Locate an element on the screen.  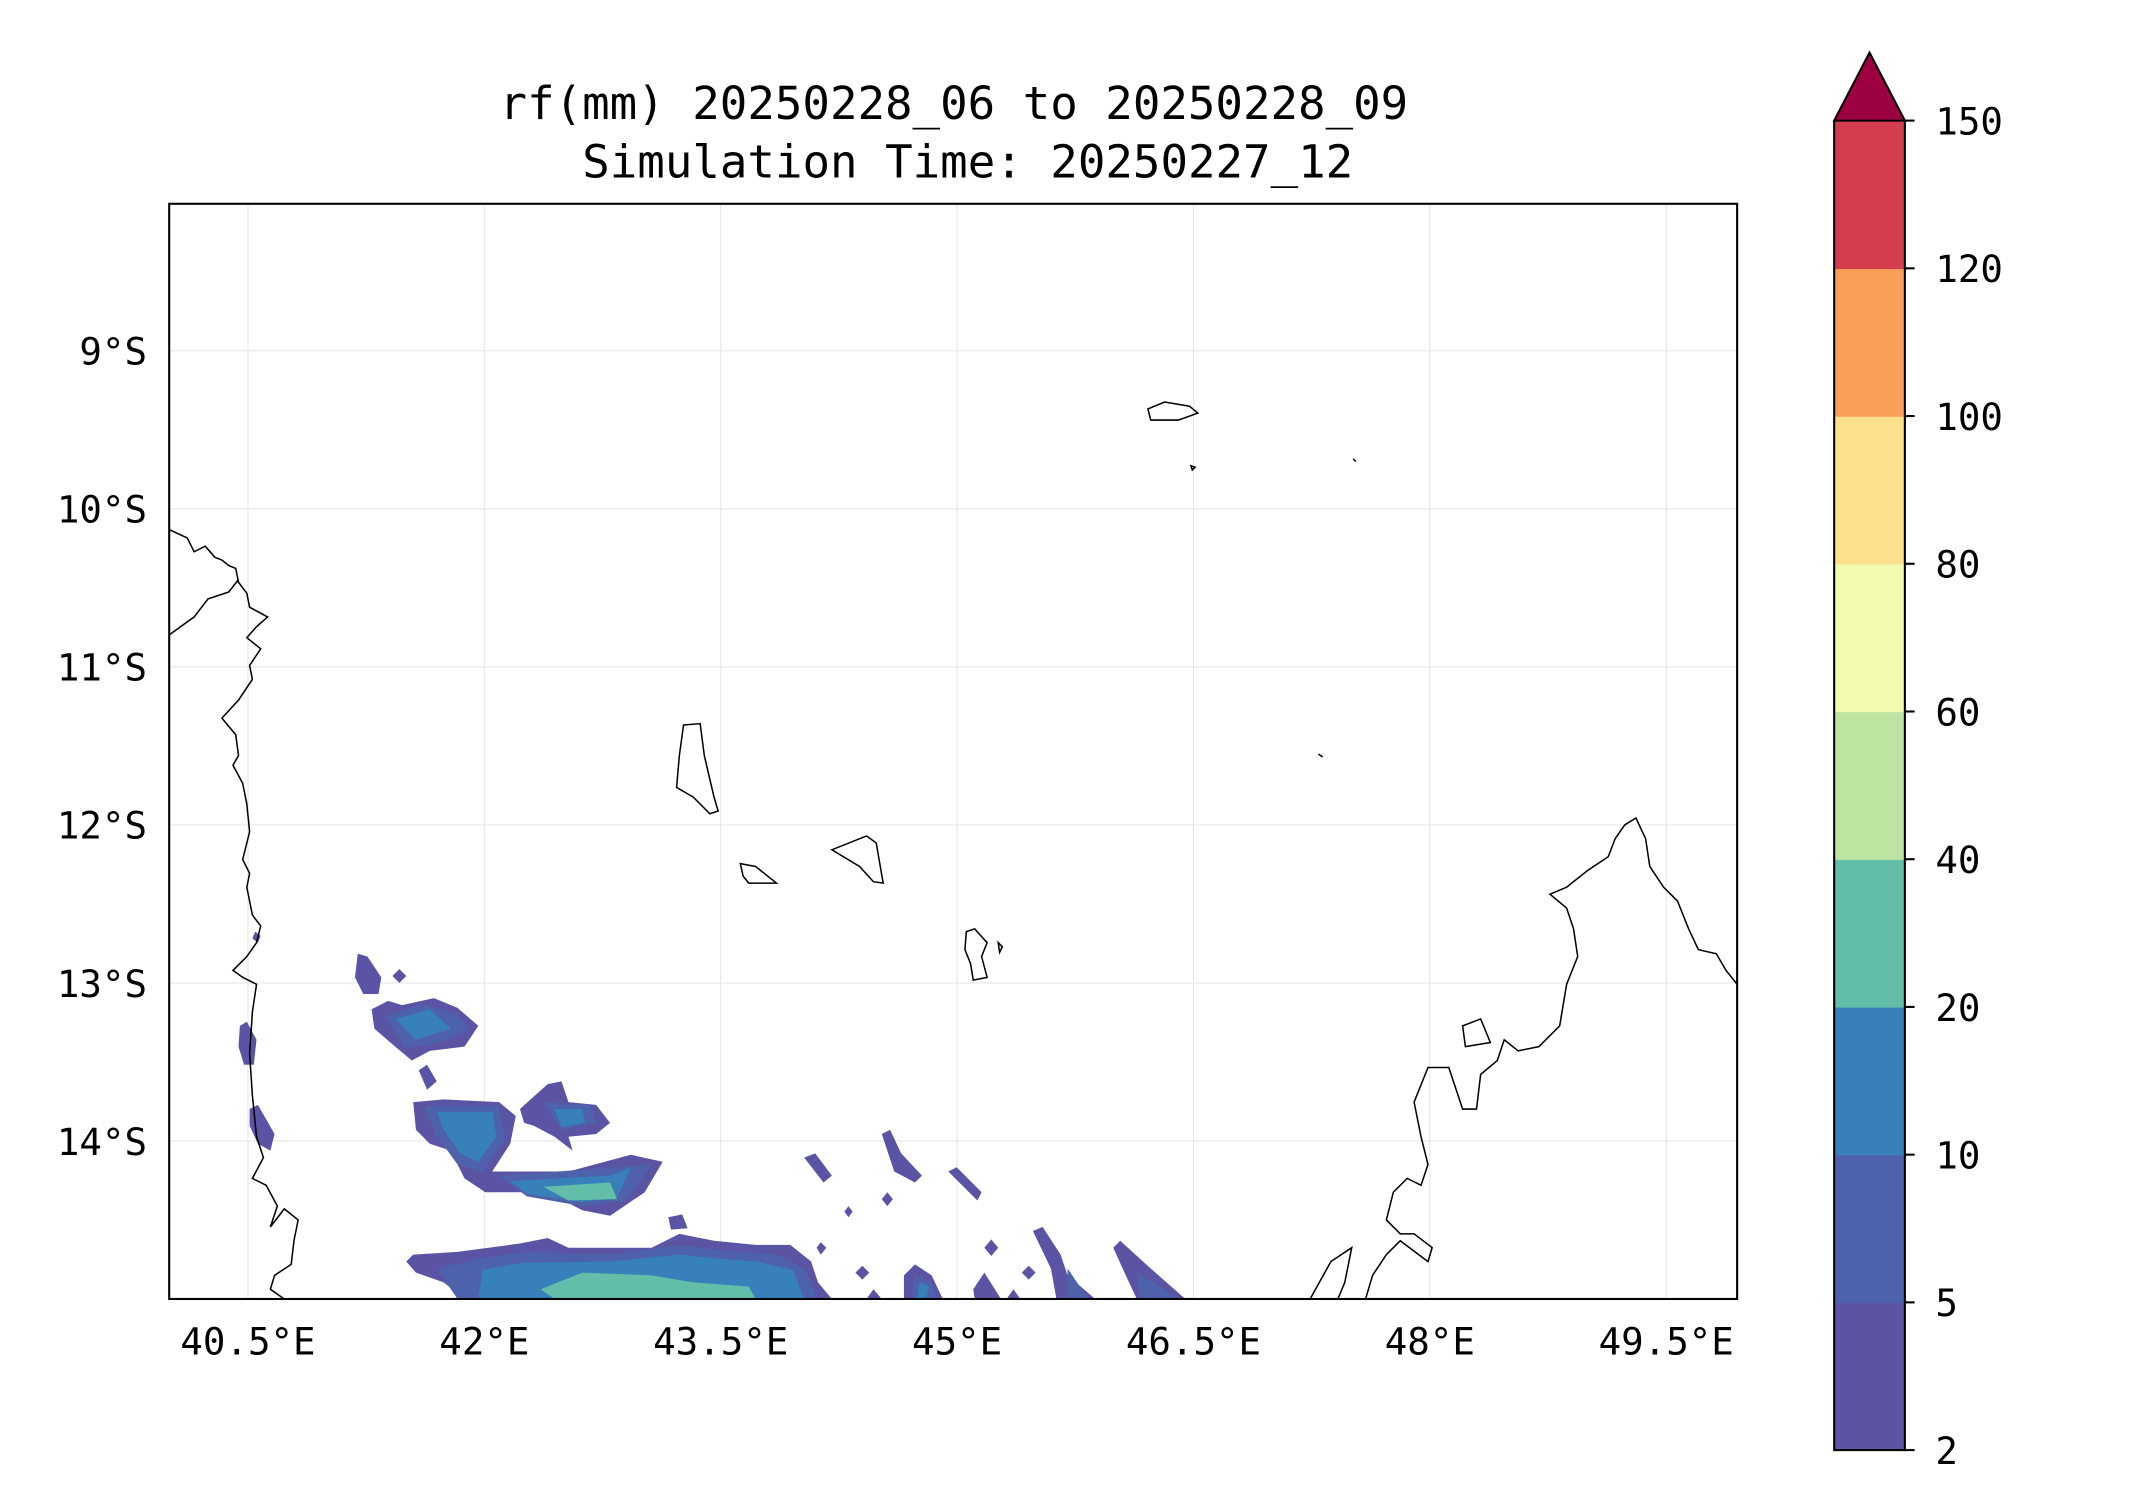
y-tick-label: 13°S is located at coordinates (102, 984).